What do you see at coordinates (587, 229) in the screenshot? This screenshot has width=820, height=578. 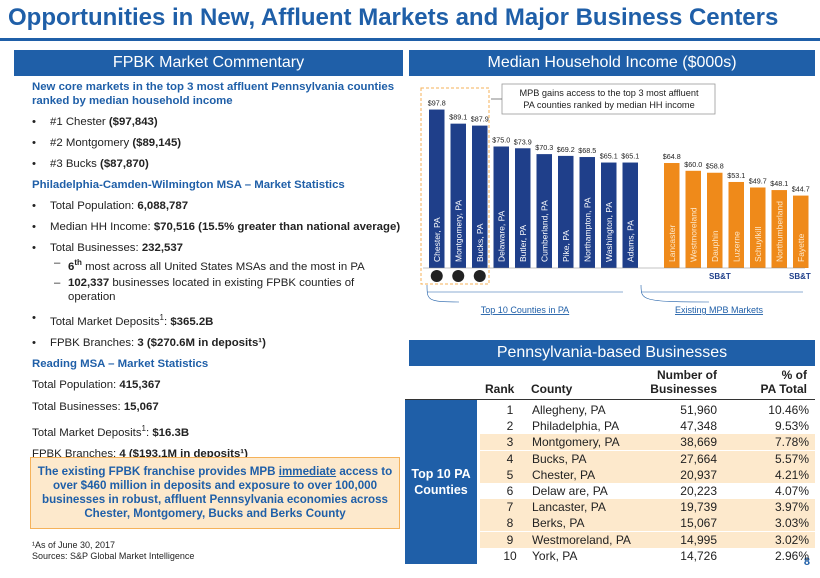 I see `category-label-7: Northampton, PA` at bounding box center [587, 229].